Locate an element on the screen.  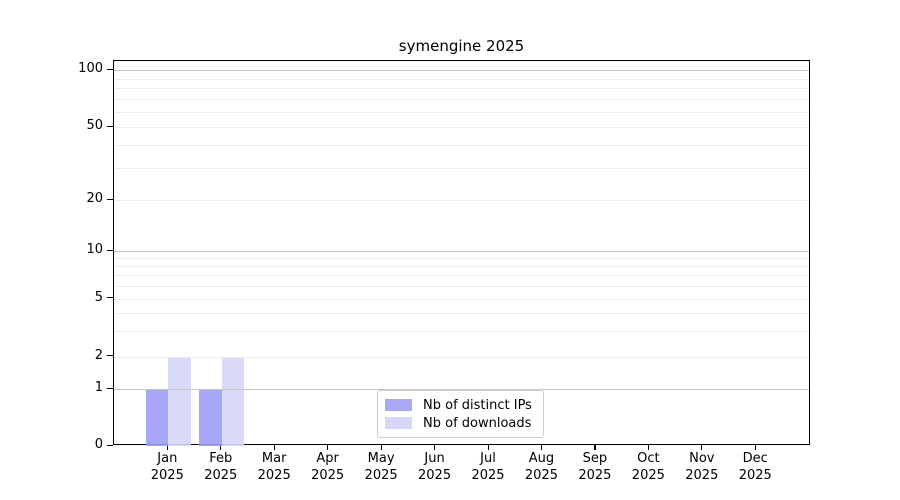
month-label: Feb is located at coordinates (221, 458).